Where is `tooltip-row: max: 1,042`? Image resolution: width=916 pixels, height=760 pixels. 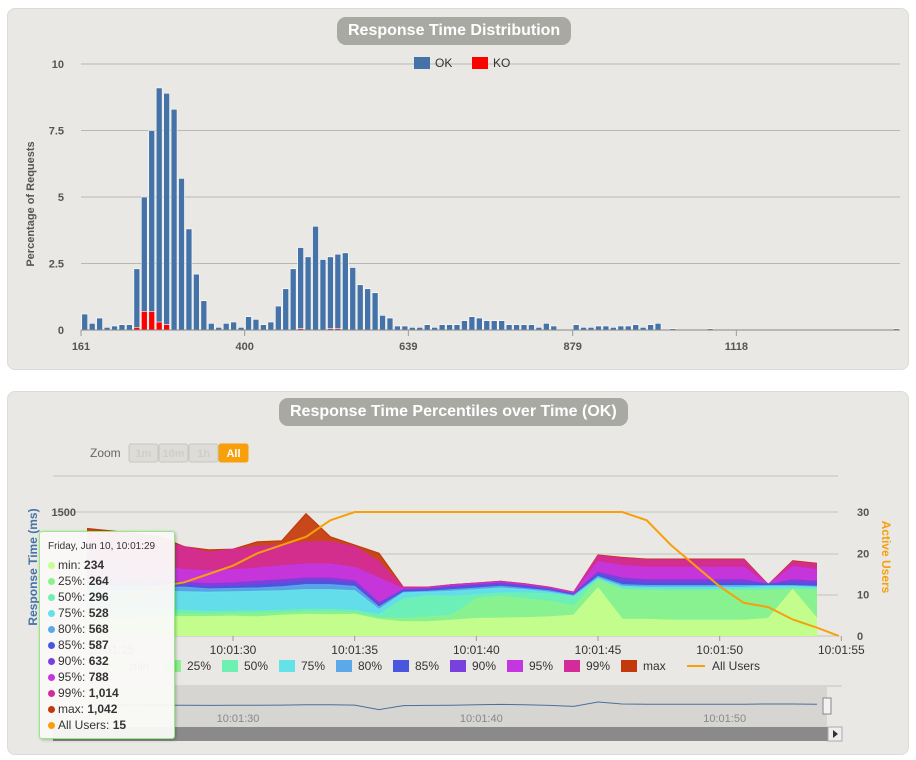 tooltip-row: max: 1,042 is located at coordinates (111, 709).